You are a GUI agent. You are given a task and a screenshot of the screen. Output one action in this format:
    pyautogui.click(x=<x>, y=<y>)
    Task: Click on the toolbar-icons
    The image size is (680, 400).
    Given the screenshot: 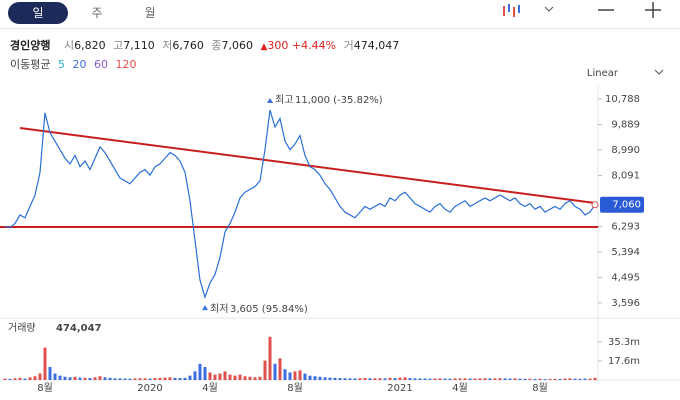 What is the action you would take?
    pyautogui.click(x=582, y=10)
    